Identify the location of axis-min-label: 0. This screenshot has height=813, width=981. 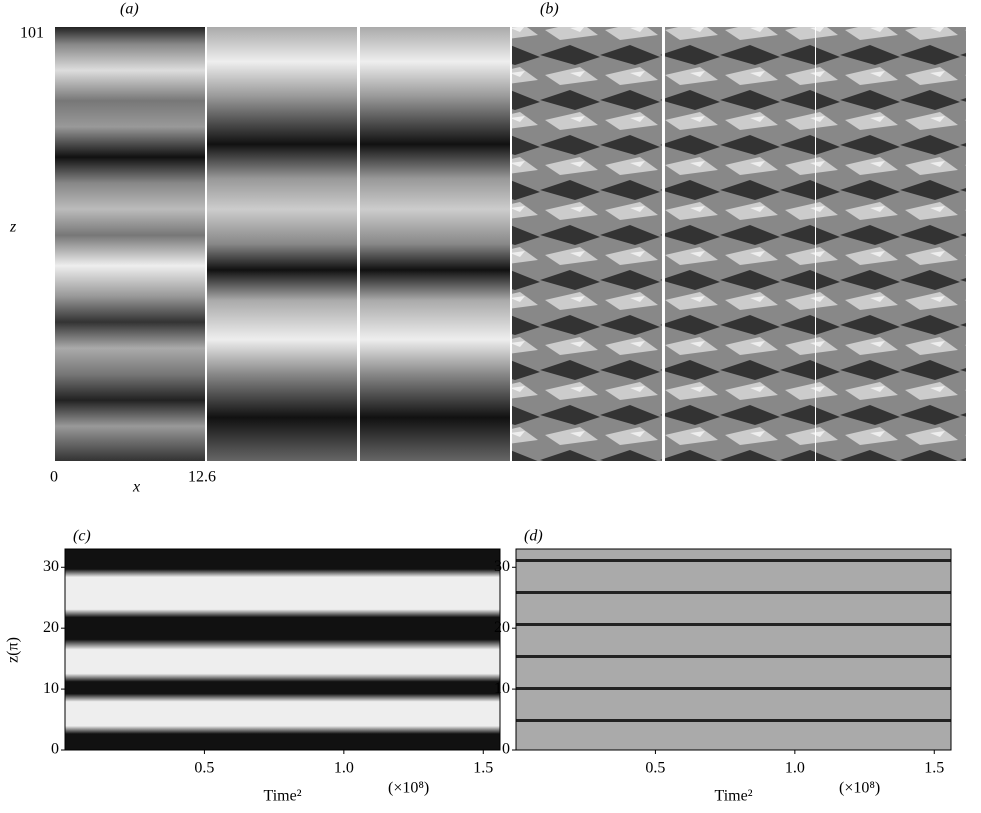
(54, 477).